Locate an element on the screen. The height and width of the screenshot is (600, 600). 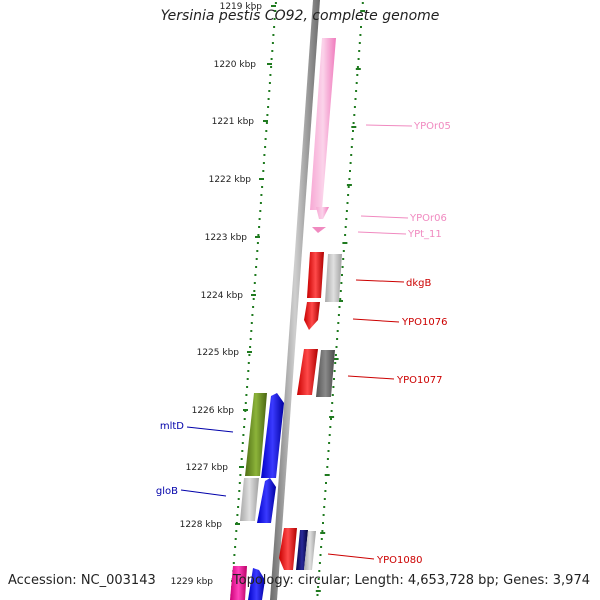
right-guide-track is located at coordinates (340, 299).